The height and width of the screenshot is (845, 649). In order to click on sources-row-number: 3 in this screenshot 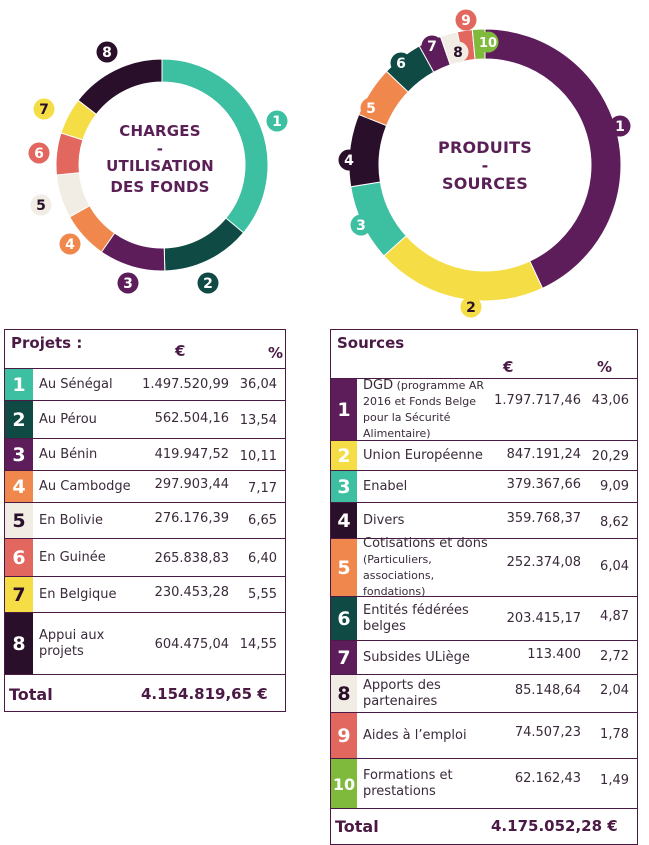, I will do `click(344, 487)`.